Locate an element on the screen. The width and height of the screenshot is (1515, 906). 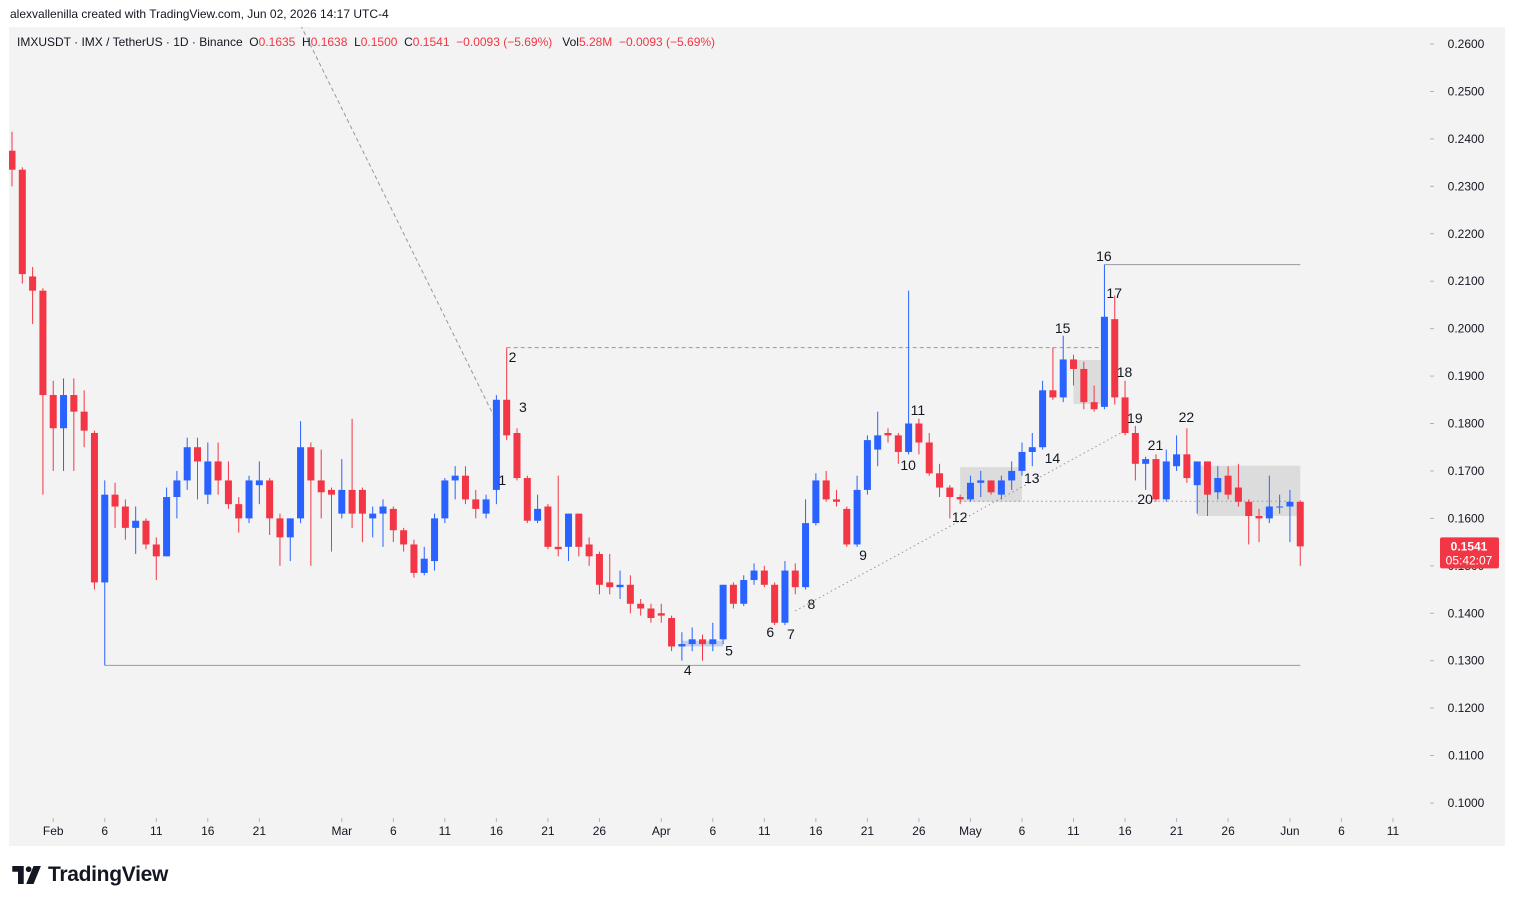
volume-change: −0.0093 (−5.69%) is located at coordinates (667, 42).